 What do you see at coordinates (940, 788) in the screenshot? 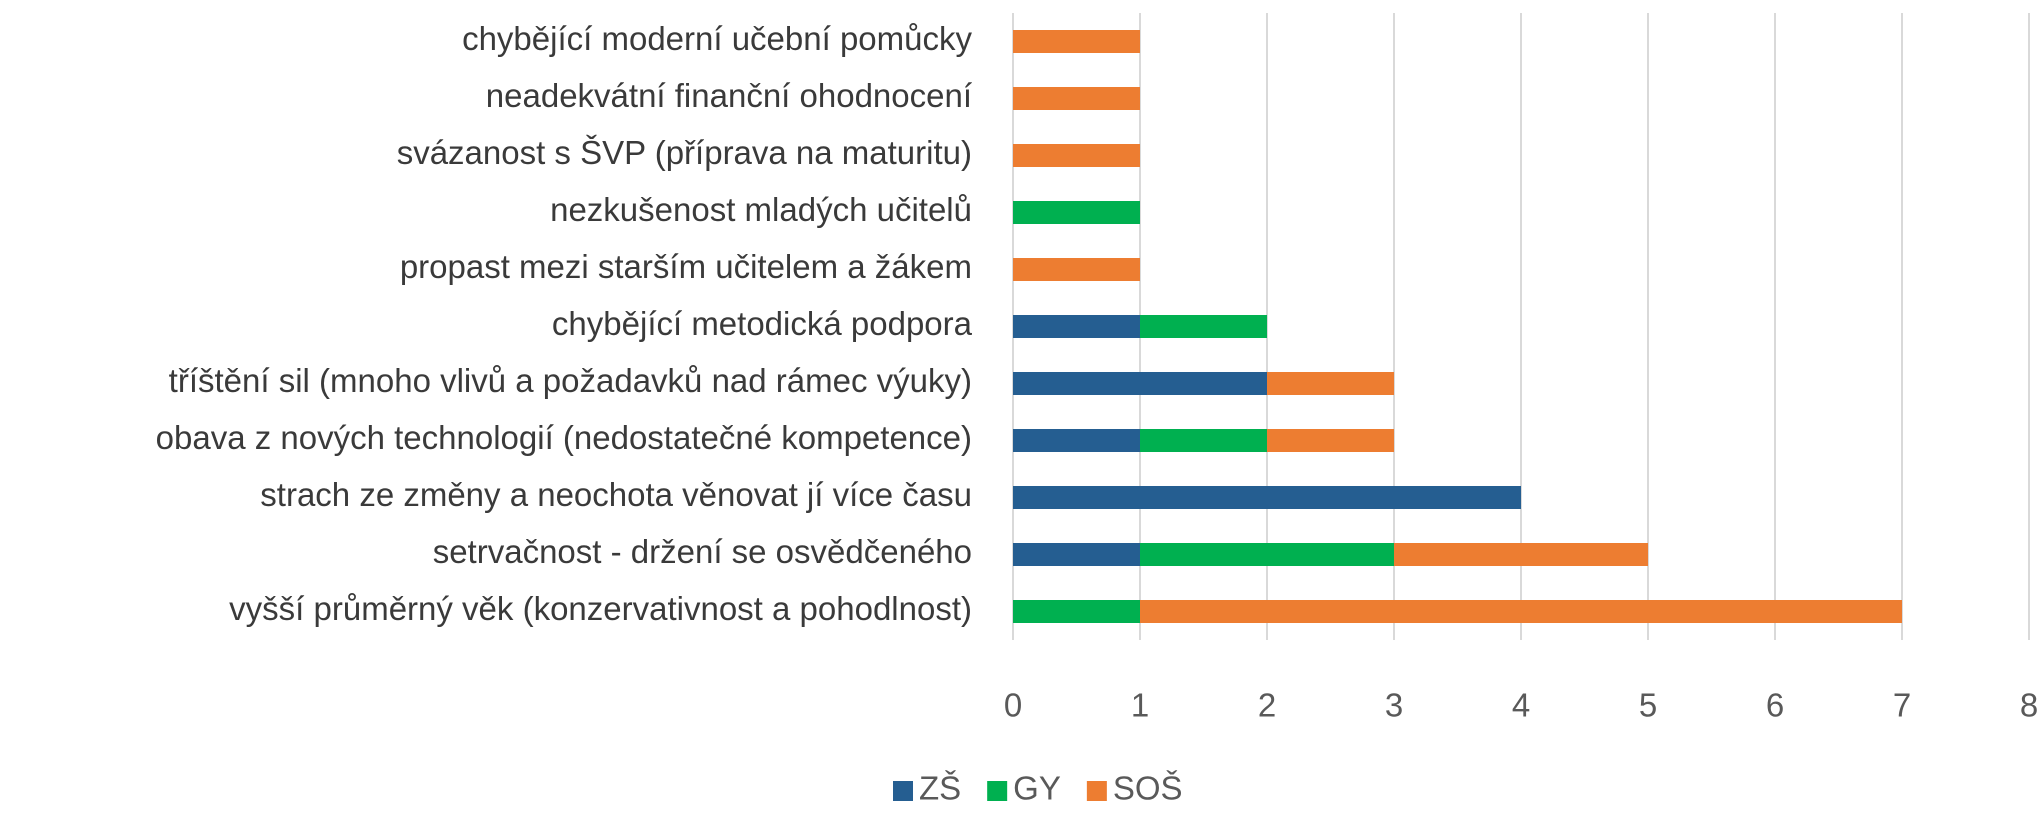
I see `legend-label: ZŠ` at bounding box center [940, 788].